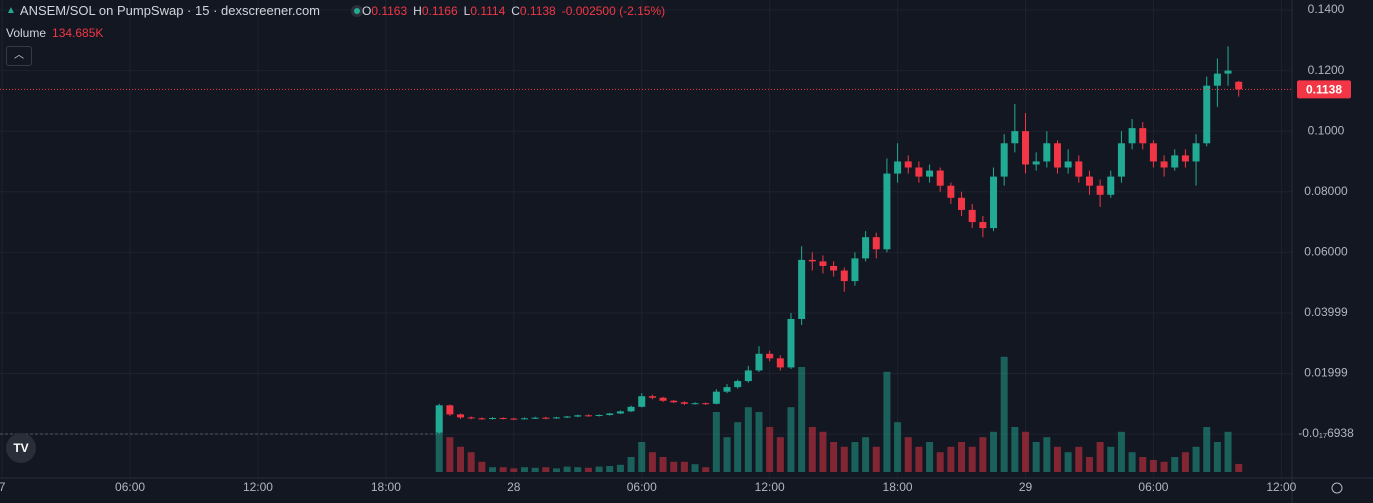 This screenshot has height=503, width=1373. I want to click on logo: ▲, so click(11, 10).